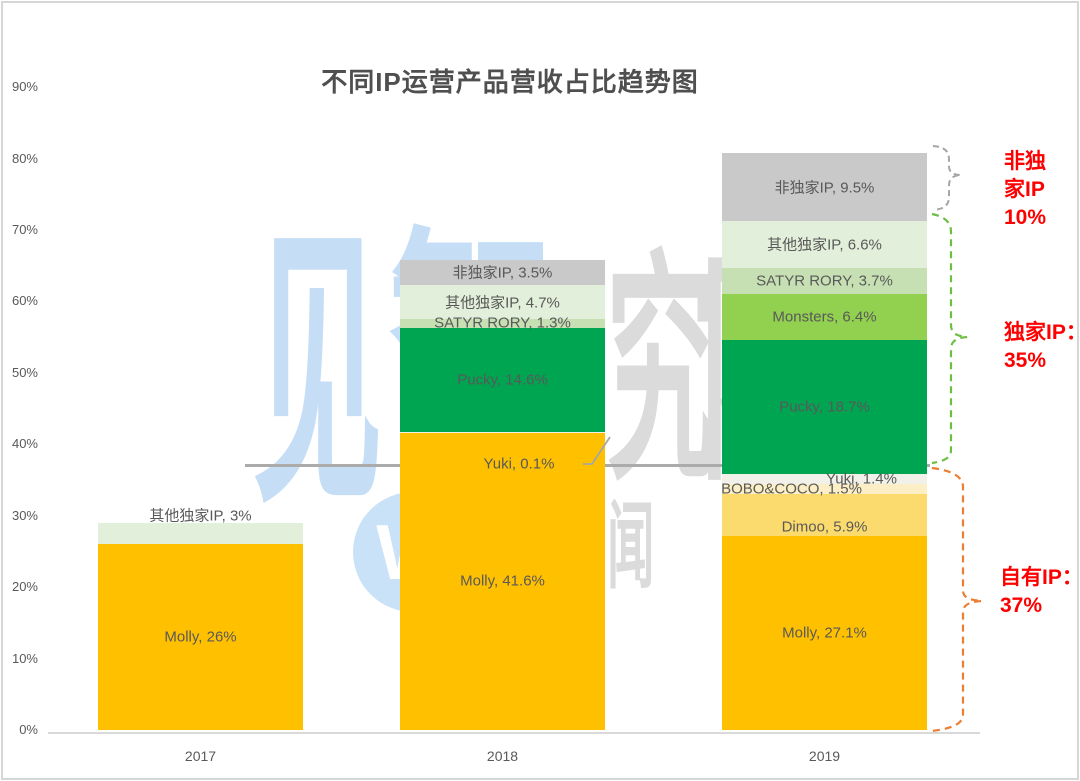  I want to click on watermark-char-wen: 闻, so click(631, 547).